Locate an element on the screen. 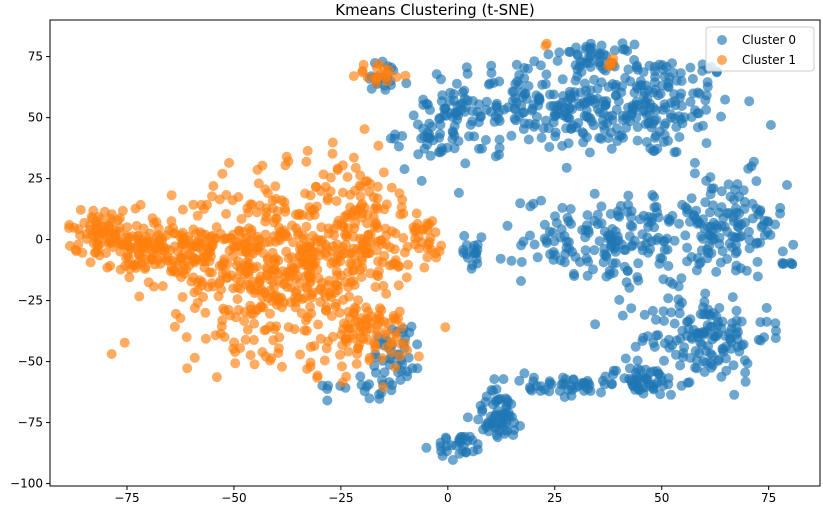  legend-marker is located at coordinates (722, 40).